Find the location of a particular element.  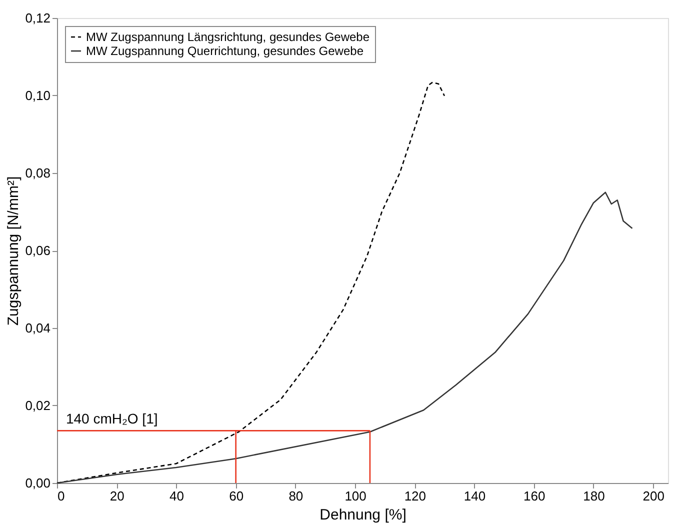

y-axis-title: Zugspannung [N/mm²] is located at coordinates (13, 251).